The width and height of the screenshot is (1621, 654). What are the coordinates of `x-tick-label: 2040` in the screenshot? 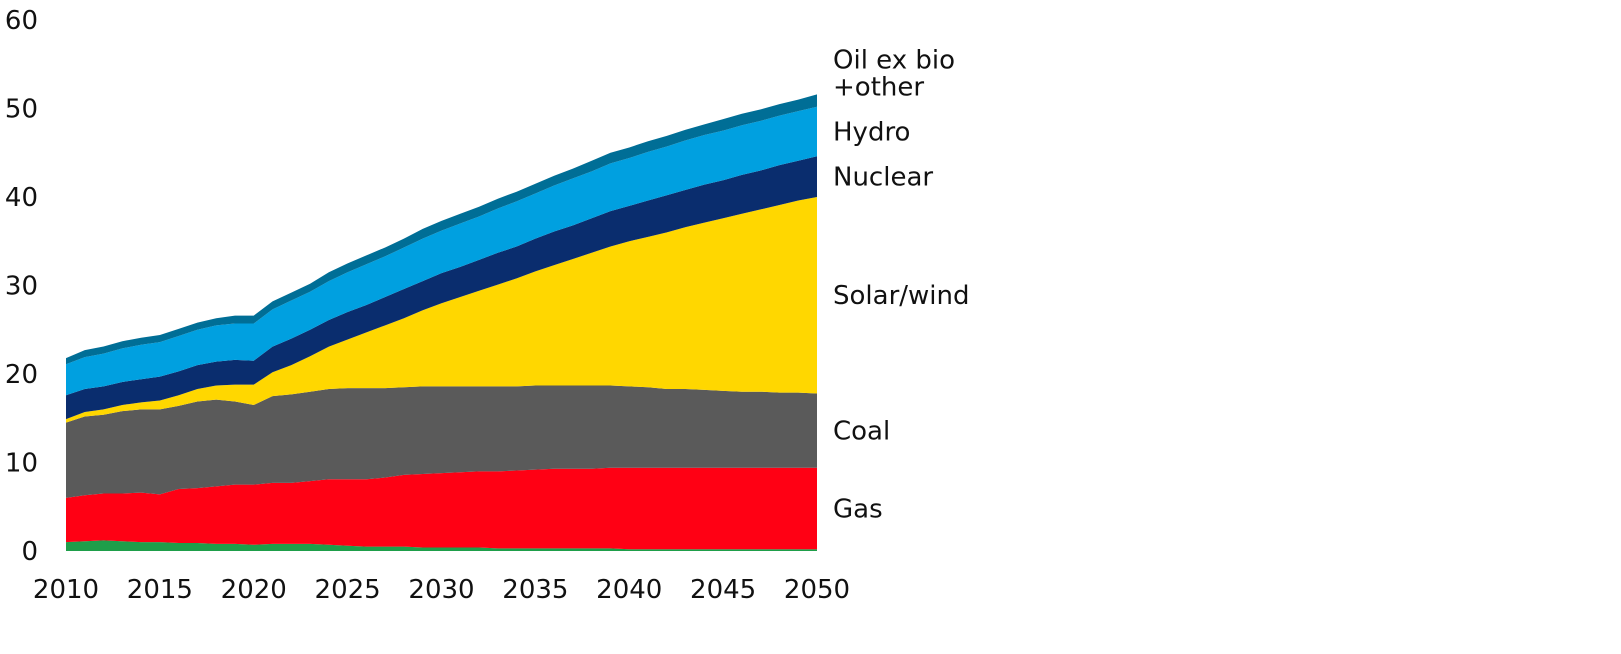 It's located at (629, 590).